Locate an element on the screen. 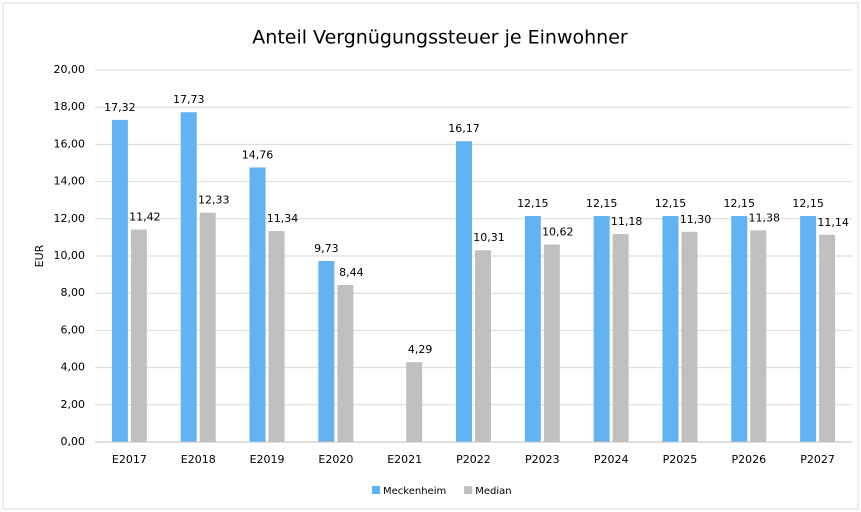  value-label: 11,14 is located at coordinates (833, 222).